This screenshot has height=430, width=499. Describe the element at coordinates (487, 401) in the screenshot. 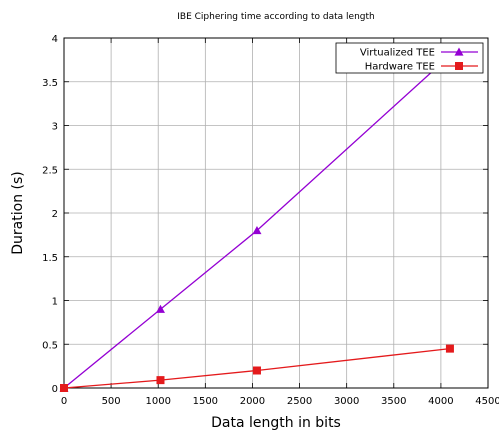

I see `x-tick-label: 4500` at that location.